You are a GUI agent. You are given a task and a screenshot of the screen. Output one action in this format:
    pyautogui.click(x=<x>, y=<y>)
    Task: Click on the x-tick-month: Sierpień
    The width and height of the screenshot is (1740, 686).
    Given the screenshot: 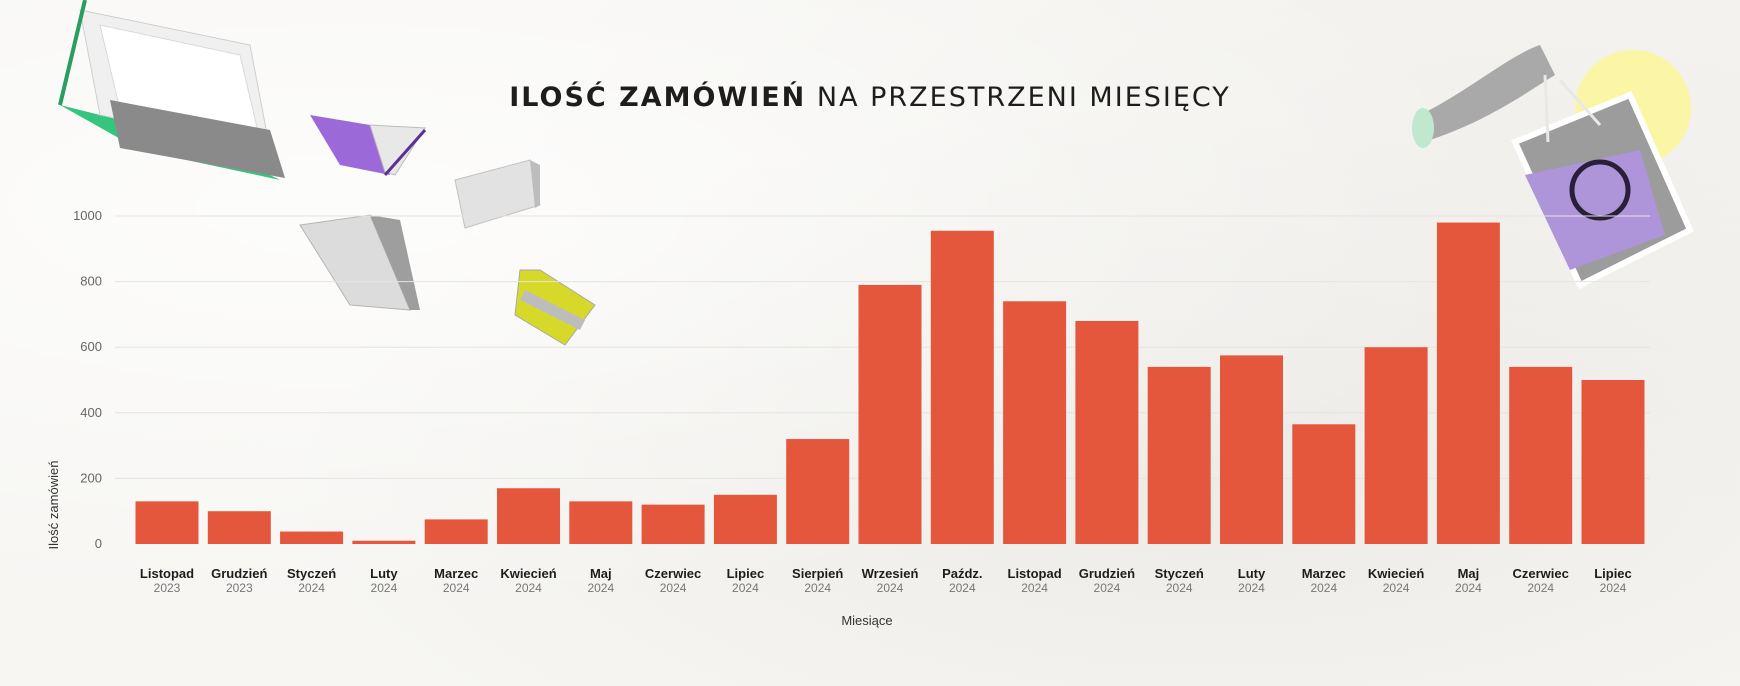 What is the action you would take?
    pyautogui.click(x=817, y=573)
    